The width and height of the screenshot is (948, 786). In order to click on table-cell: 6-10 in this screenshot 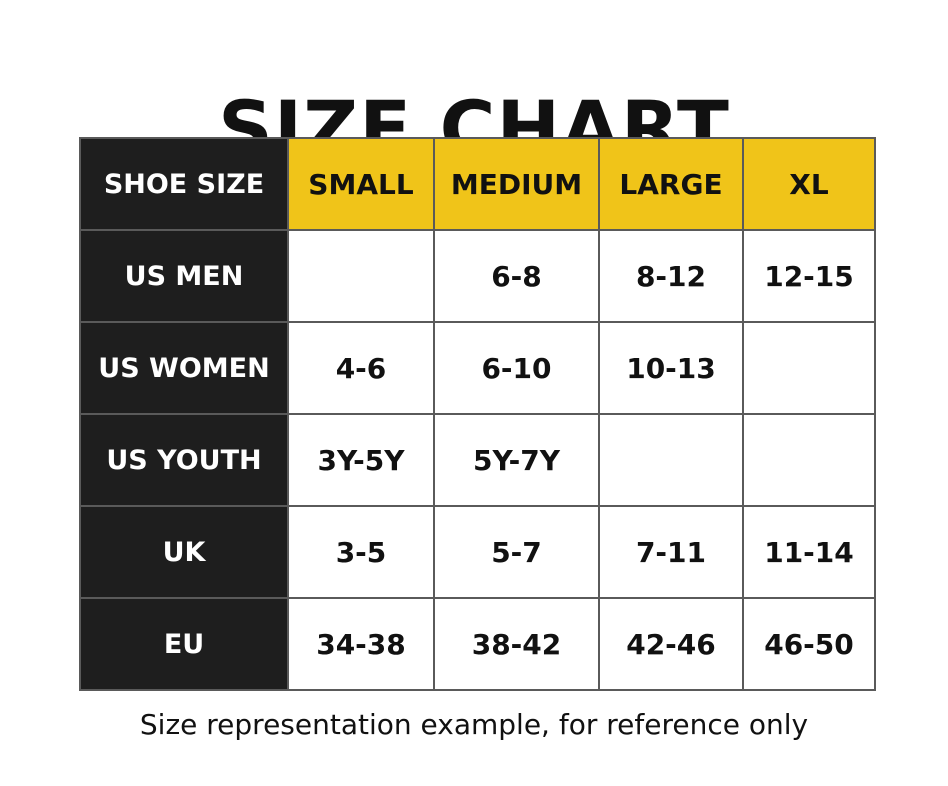, I will do `click(516, 368)`.